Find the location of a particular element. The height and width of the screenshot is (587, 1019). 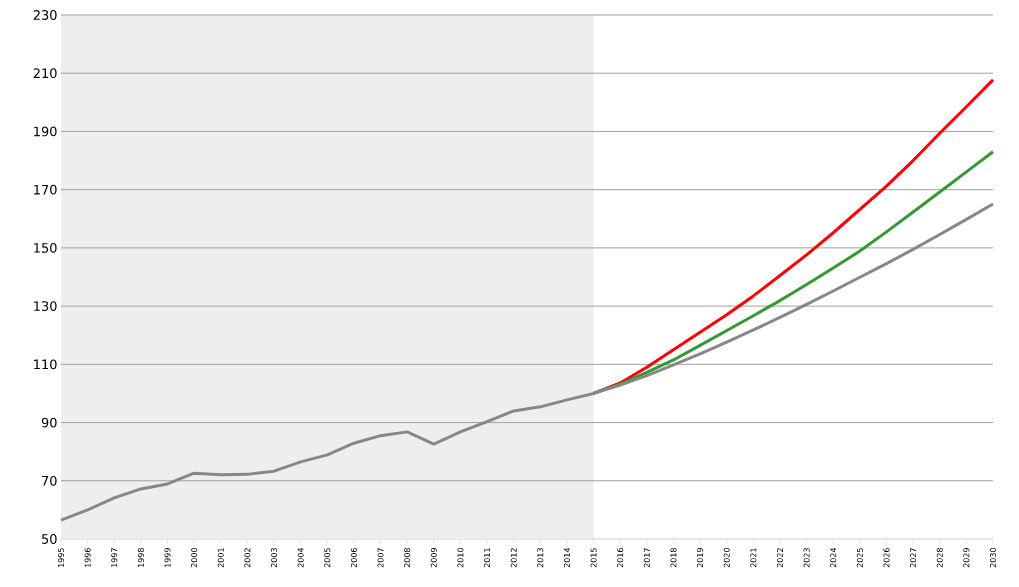

y-tick-label: 190 is located at coordinates (45, 131).